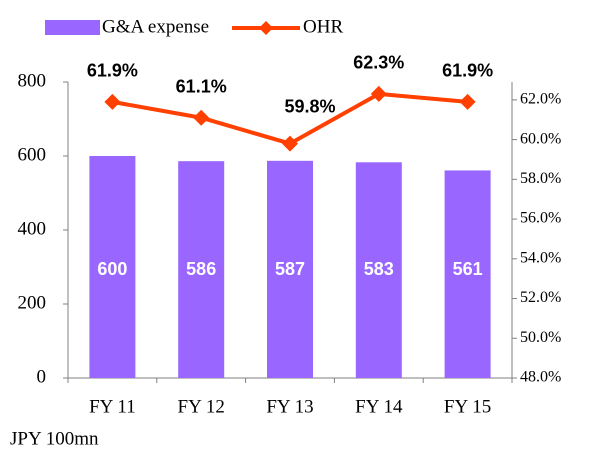  What do you see at coordinates (323, 26) in the screenshot?
I see `legend-label: OHR` at bounding box center [323, 26].